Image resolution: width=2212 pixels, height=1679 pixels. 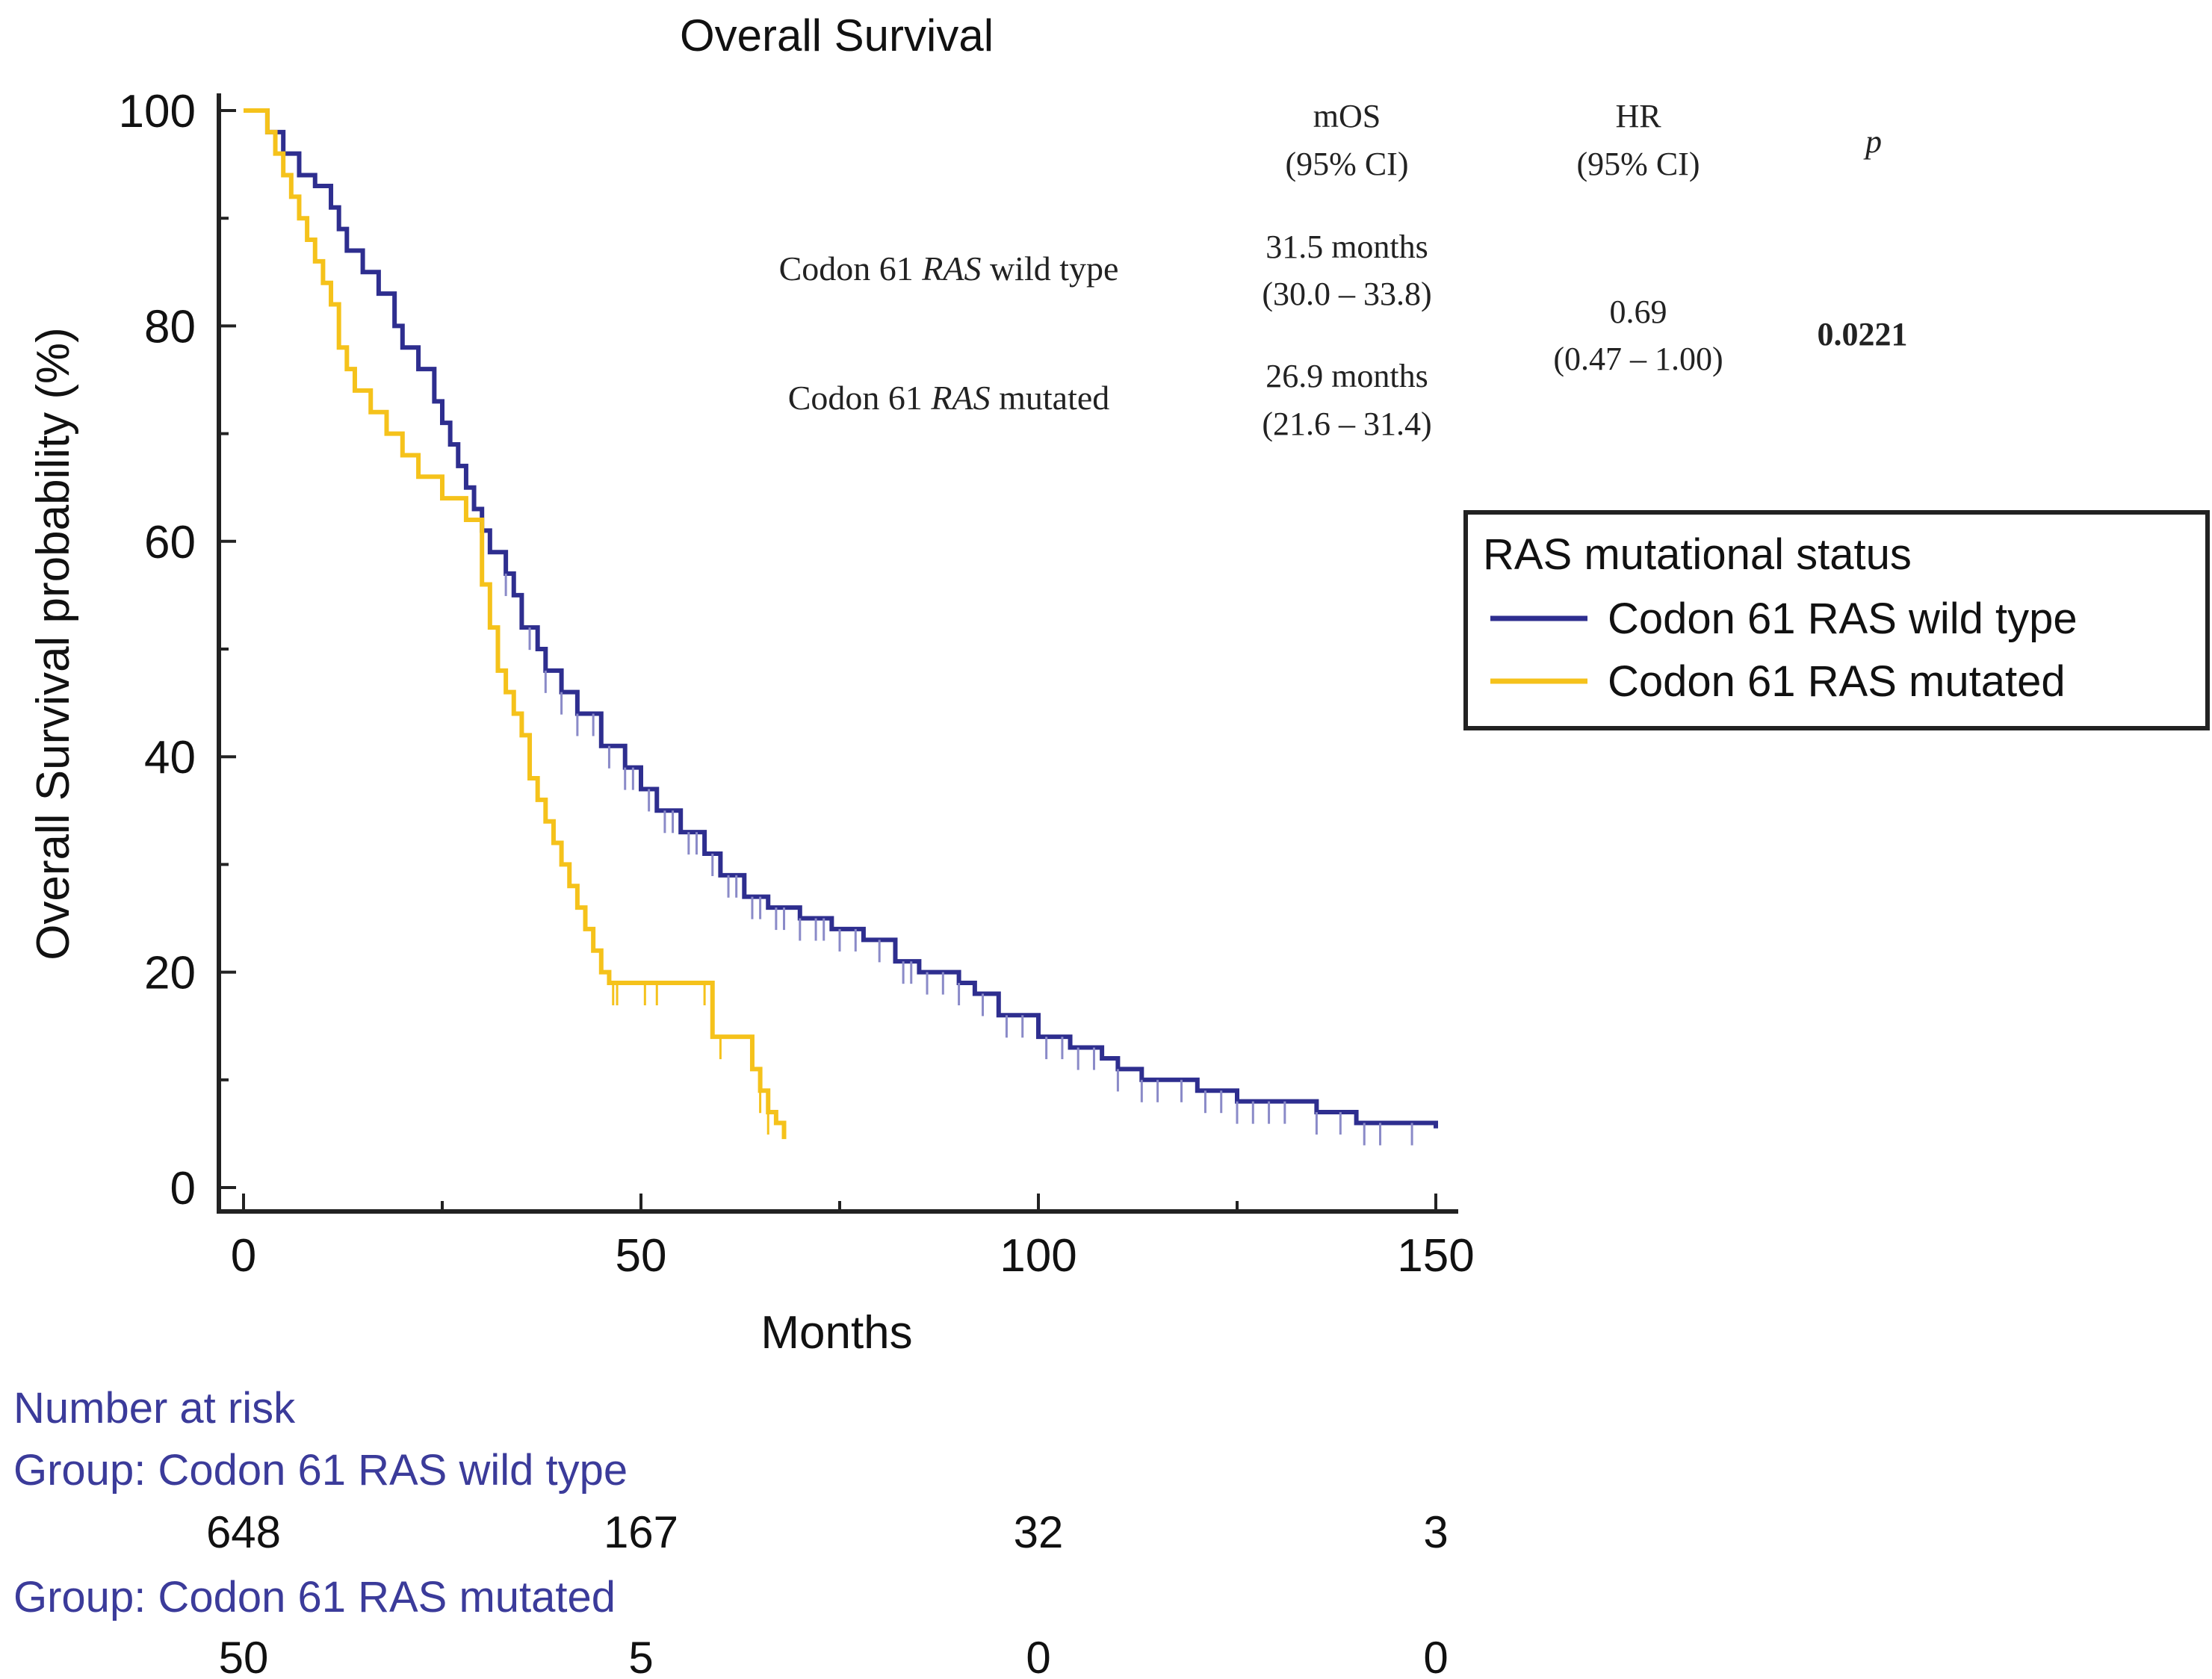 What do you see at coordinates (53, 643) in the screenshot?
I see `y-axis-label: Overall Survival probability (%)` at bounding box center [53, 643].